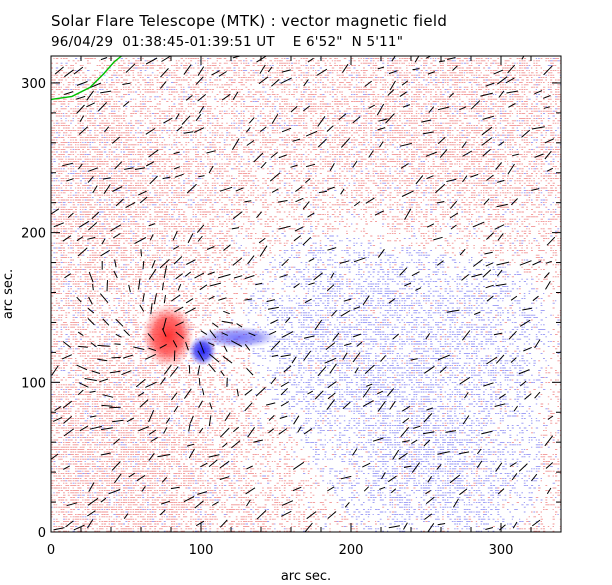 The height and width of the screenshot is (585, 612). What do you see at coordinates (33, 234) in the screenshot?
I see `y-tick-label: 200` at bounding box center [33, 234].